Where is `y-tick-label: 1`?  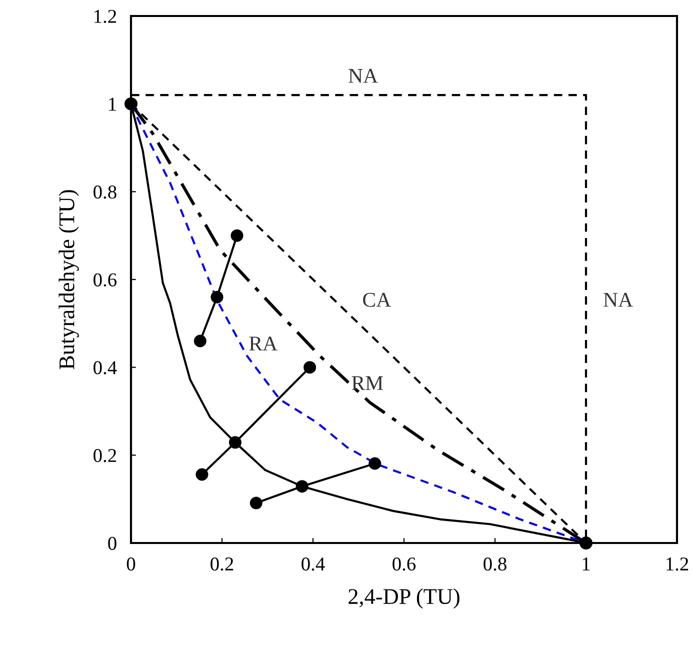
y-tick-label: 1 is located at coordinates (112, 104).